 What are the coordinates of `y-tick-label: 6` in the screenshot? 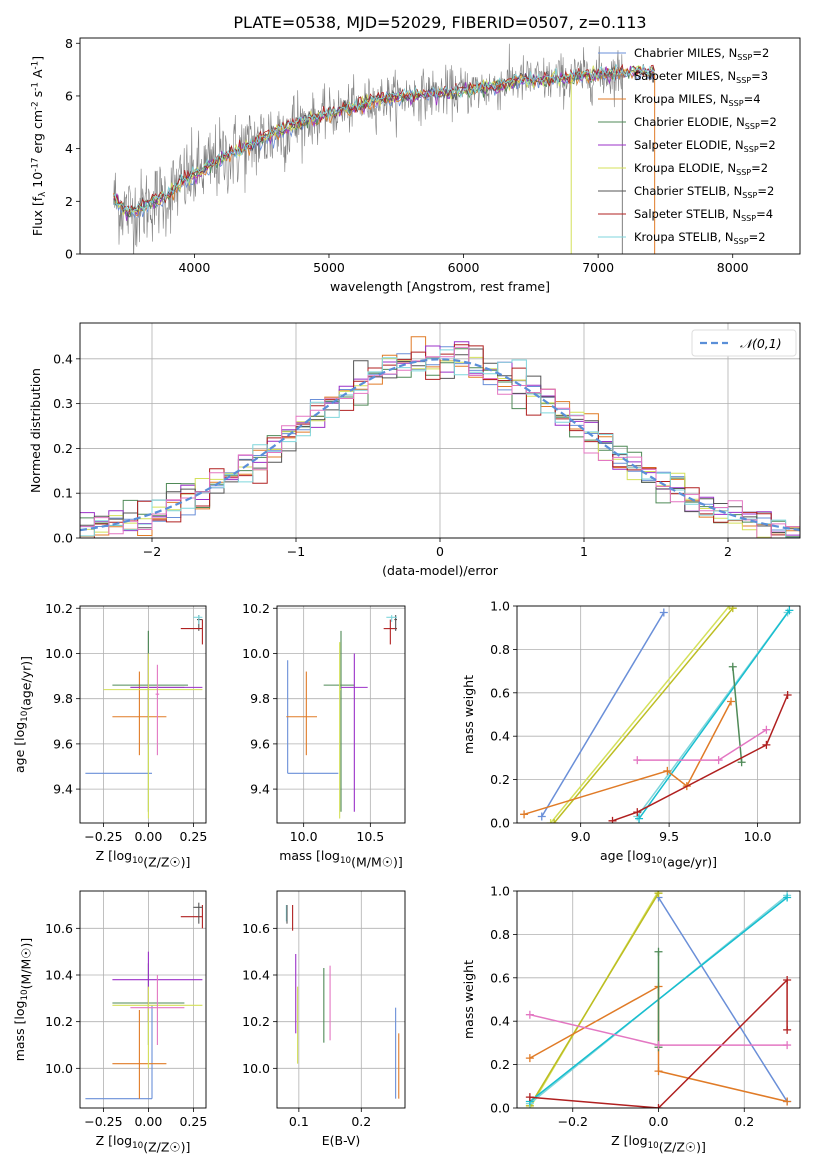 It's located at (69, 95).